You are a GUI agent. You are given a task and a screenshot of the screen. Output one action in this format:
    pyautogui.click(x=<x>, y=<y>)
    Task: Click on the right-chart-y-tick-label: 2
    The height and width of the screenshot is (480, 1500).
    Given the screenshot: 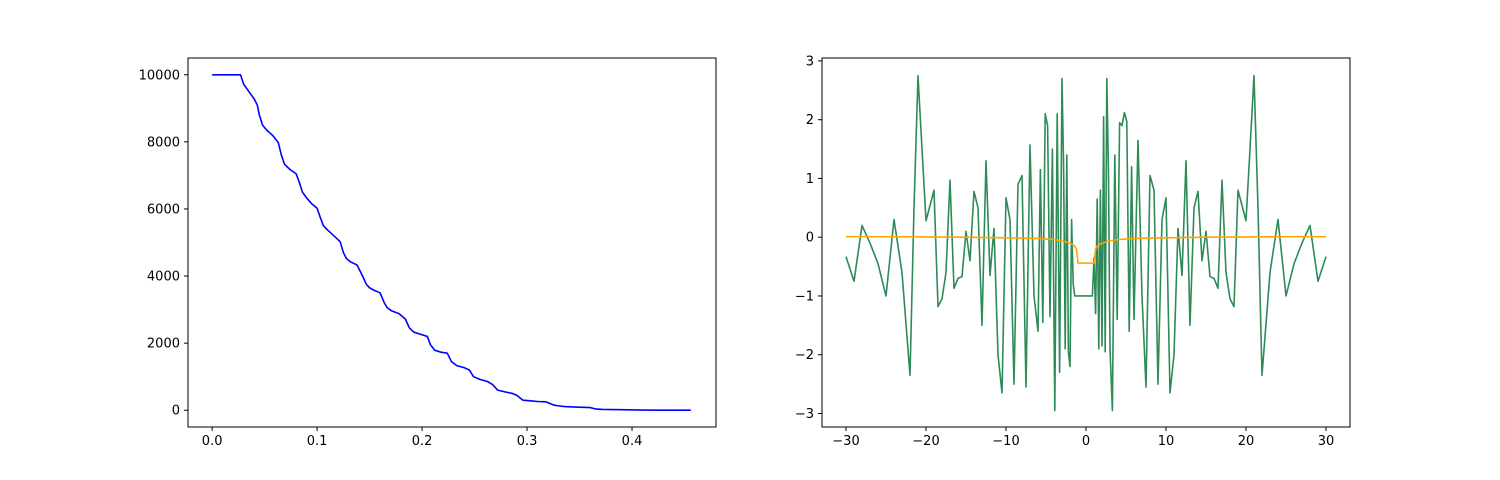 What is the action you would take?
    pyautogui.click(x=810, y=120)
    